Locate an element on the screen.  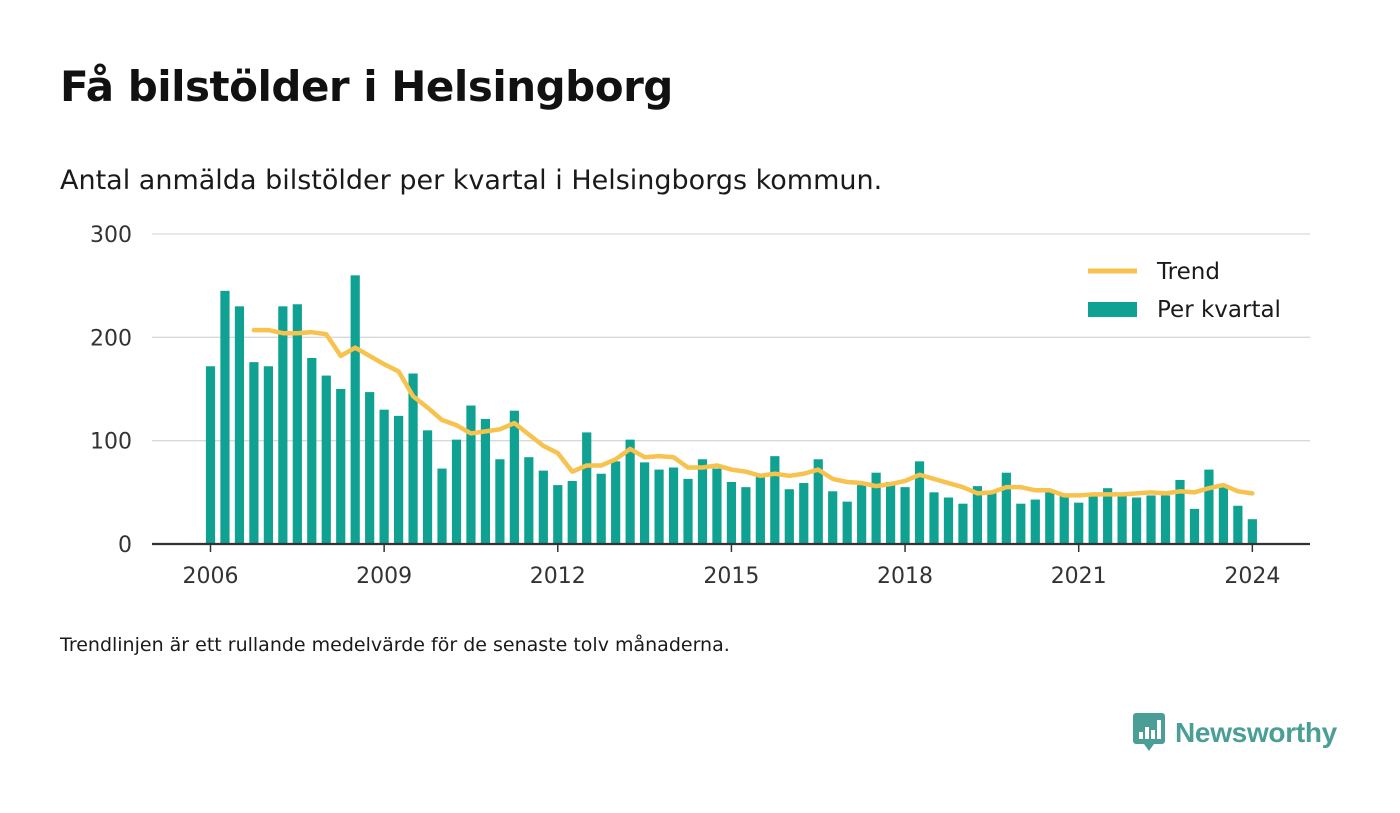
chart-title: Få bilstölder i Helsingborg is located at coordinates (366, 86).